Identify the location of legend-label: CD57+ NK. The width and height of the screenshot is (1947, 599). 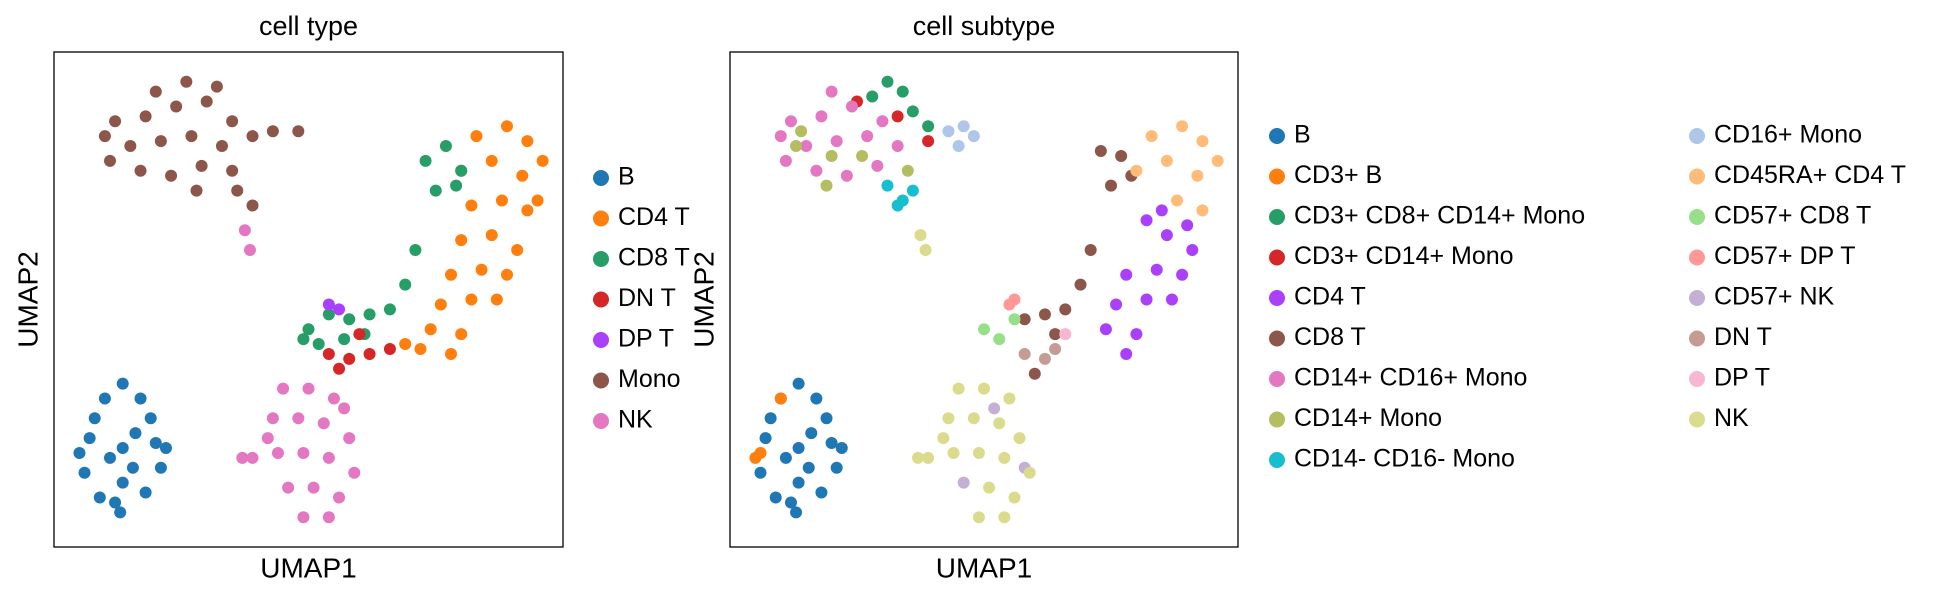
(1774, 297).